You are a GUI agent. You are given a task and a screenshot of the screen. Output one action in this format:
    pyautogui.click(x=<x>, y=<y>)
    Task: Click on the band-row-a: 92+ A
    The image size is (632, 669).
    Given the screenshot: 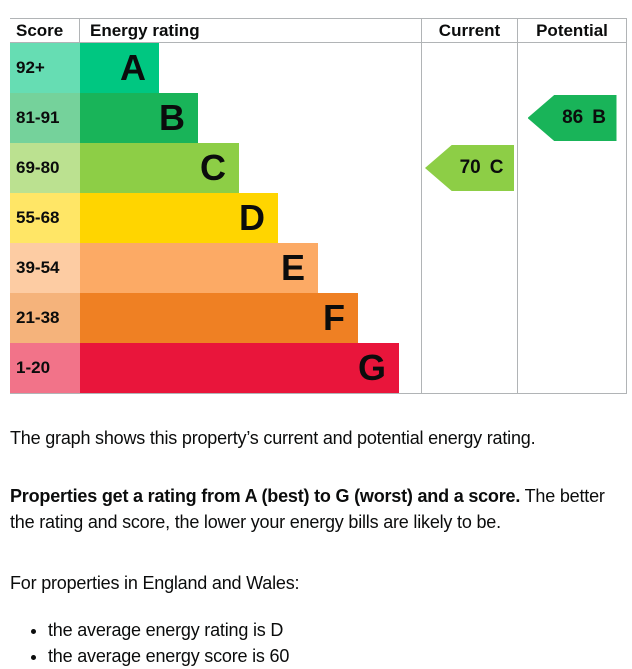 What is the action you would take?
    pyautogui.click(x=318, y=68)
    